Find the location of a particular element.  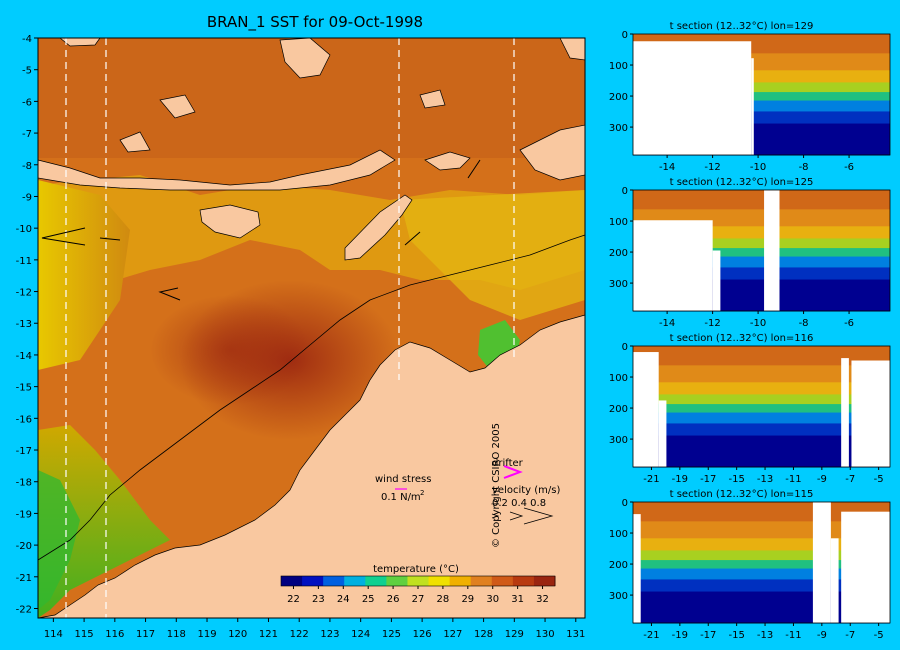

lat-tick-label: -4 is located at coordinates (27, 39).